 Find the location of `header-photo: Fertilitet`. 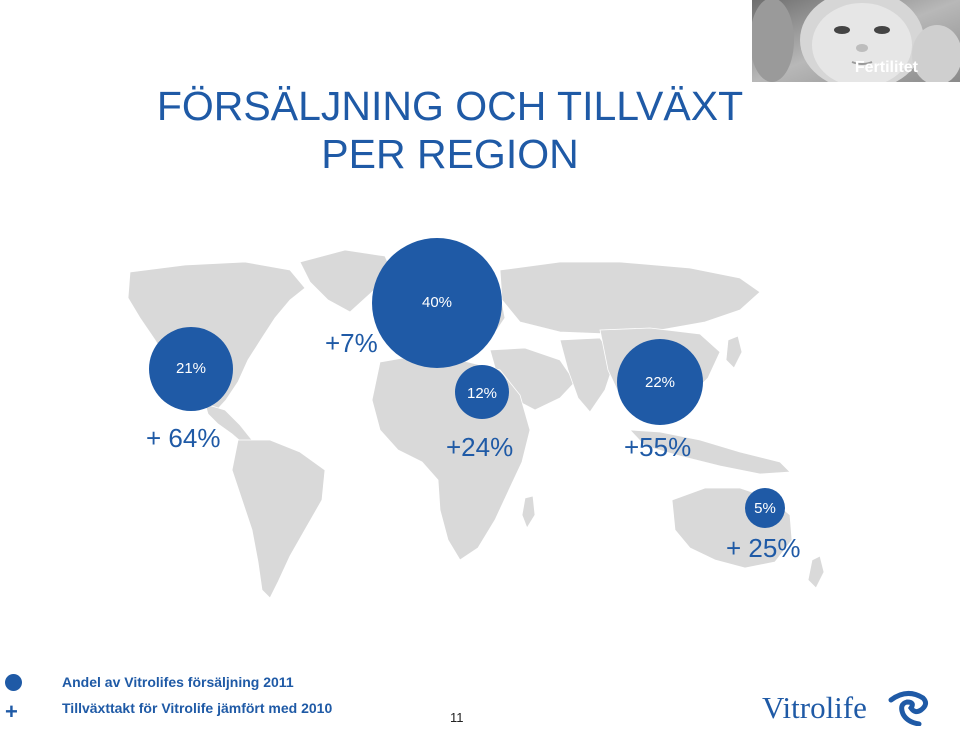

header-photo: Fertilitet is located at coordinates (856, 41).